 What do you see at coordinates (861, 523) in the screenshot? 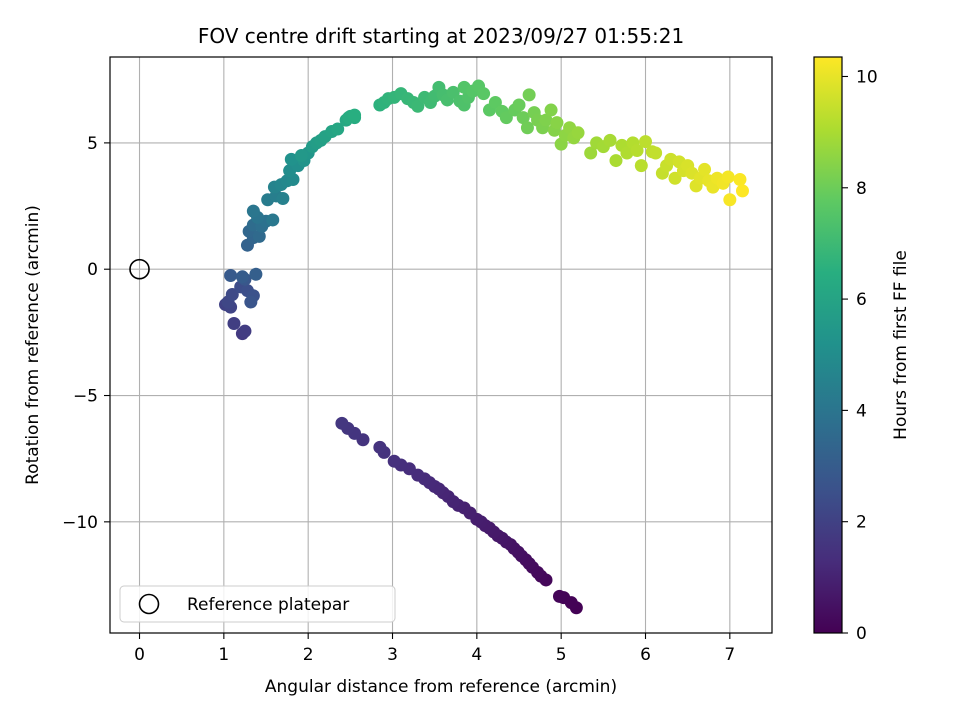
I see `colorbar-tick-label: 2` at bounding box center [861, 523].